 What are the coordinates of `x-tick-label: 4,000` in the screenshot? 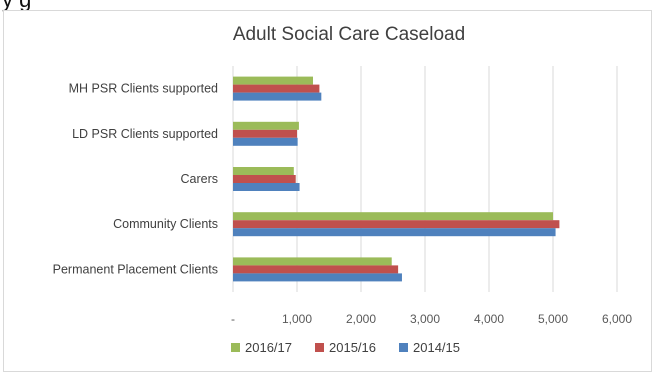 It's located at (489, 319).